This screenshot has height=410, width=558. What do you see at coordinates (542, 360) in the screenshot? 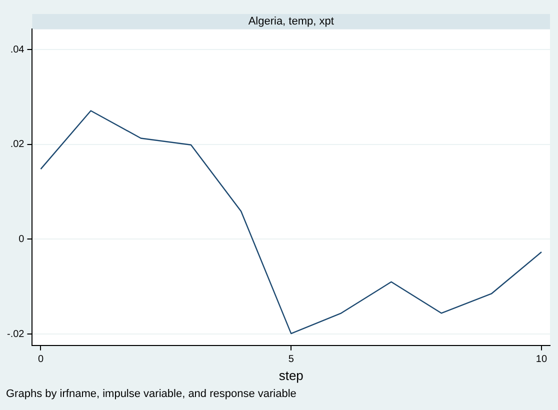
I see `x-tick-label: 10` at bounding box center [542, 360].